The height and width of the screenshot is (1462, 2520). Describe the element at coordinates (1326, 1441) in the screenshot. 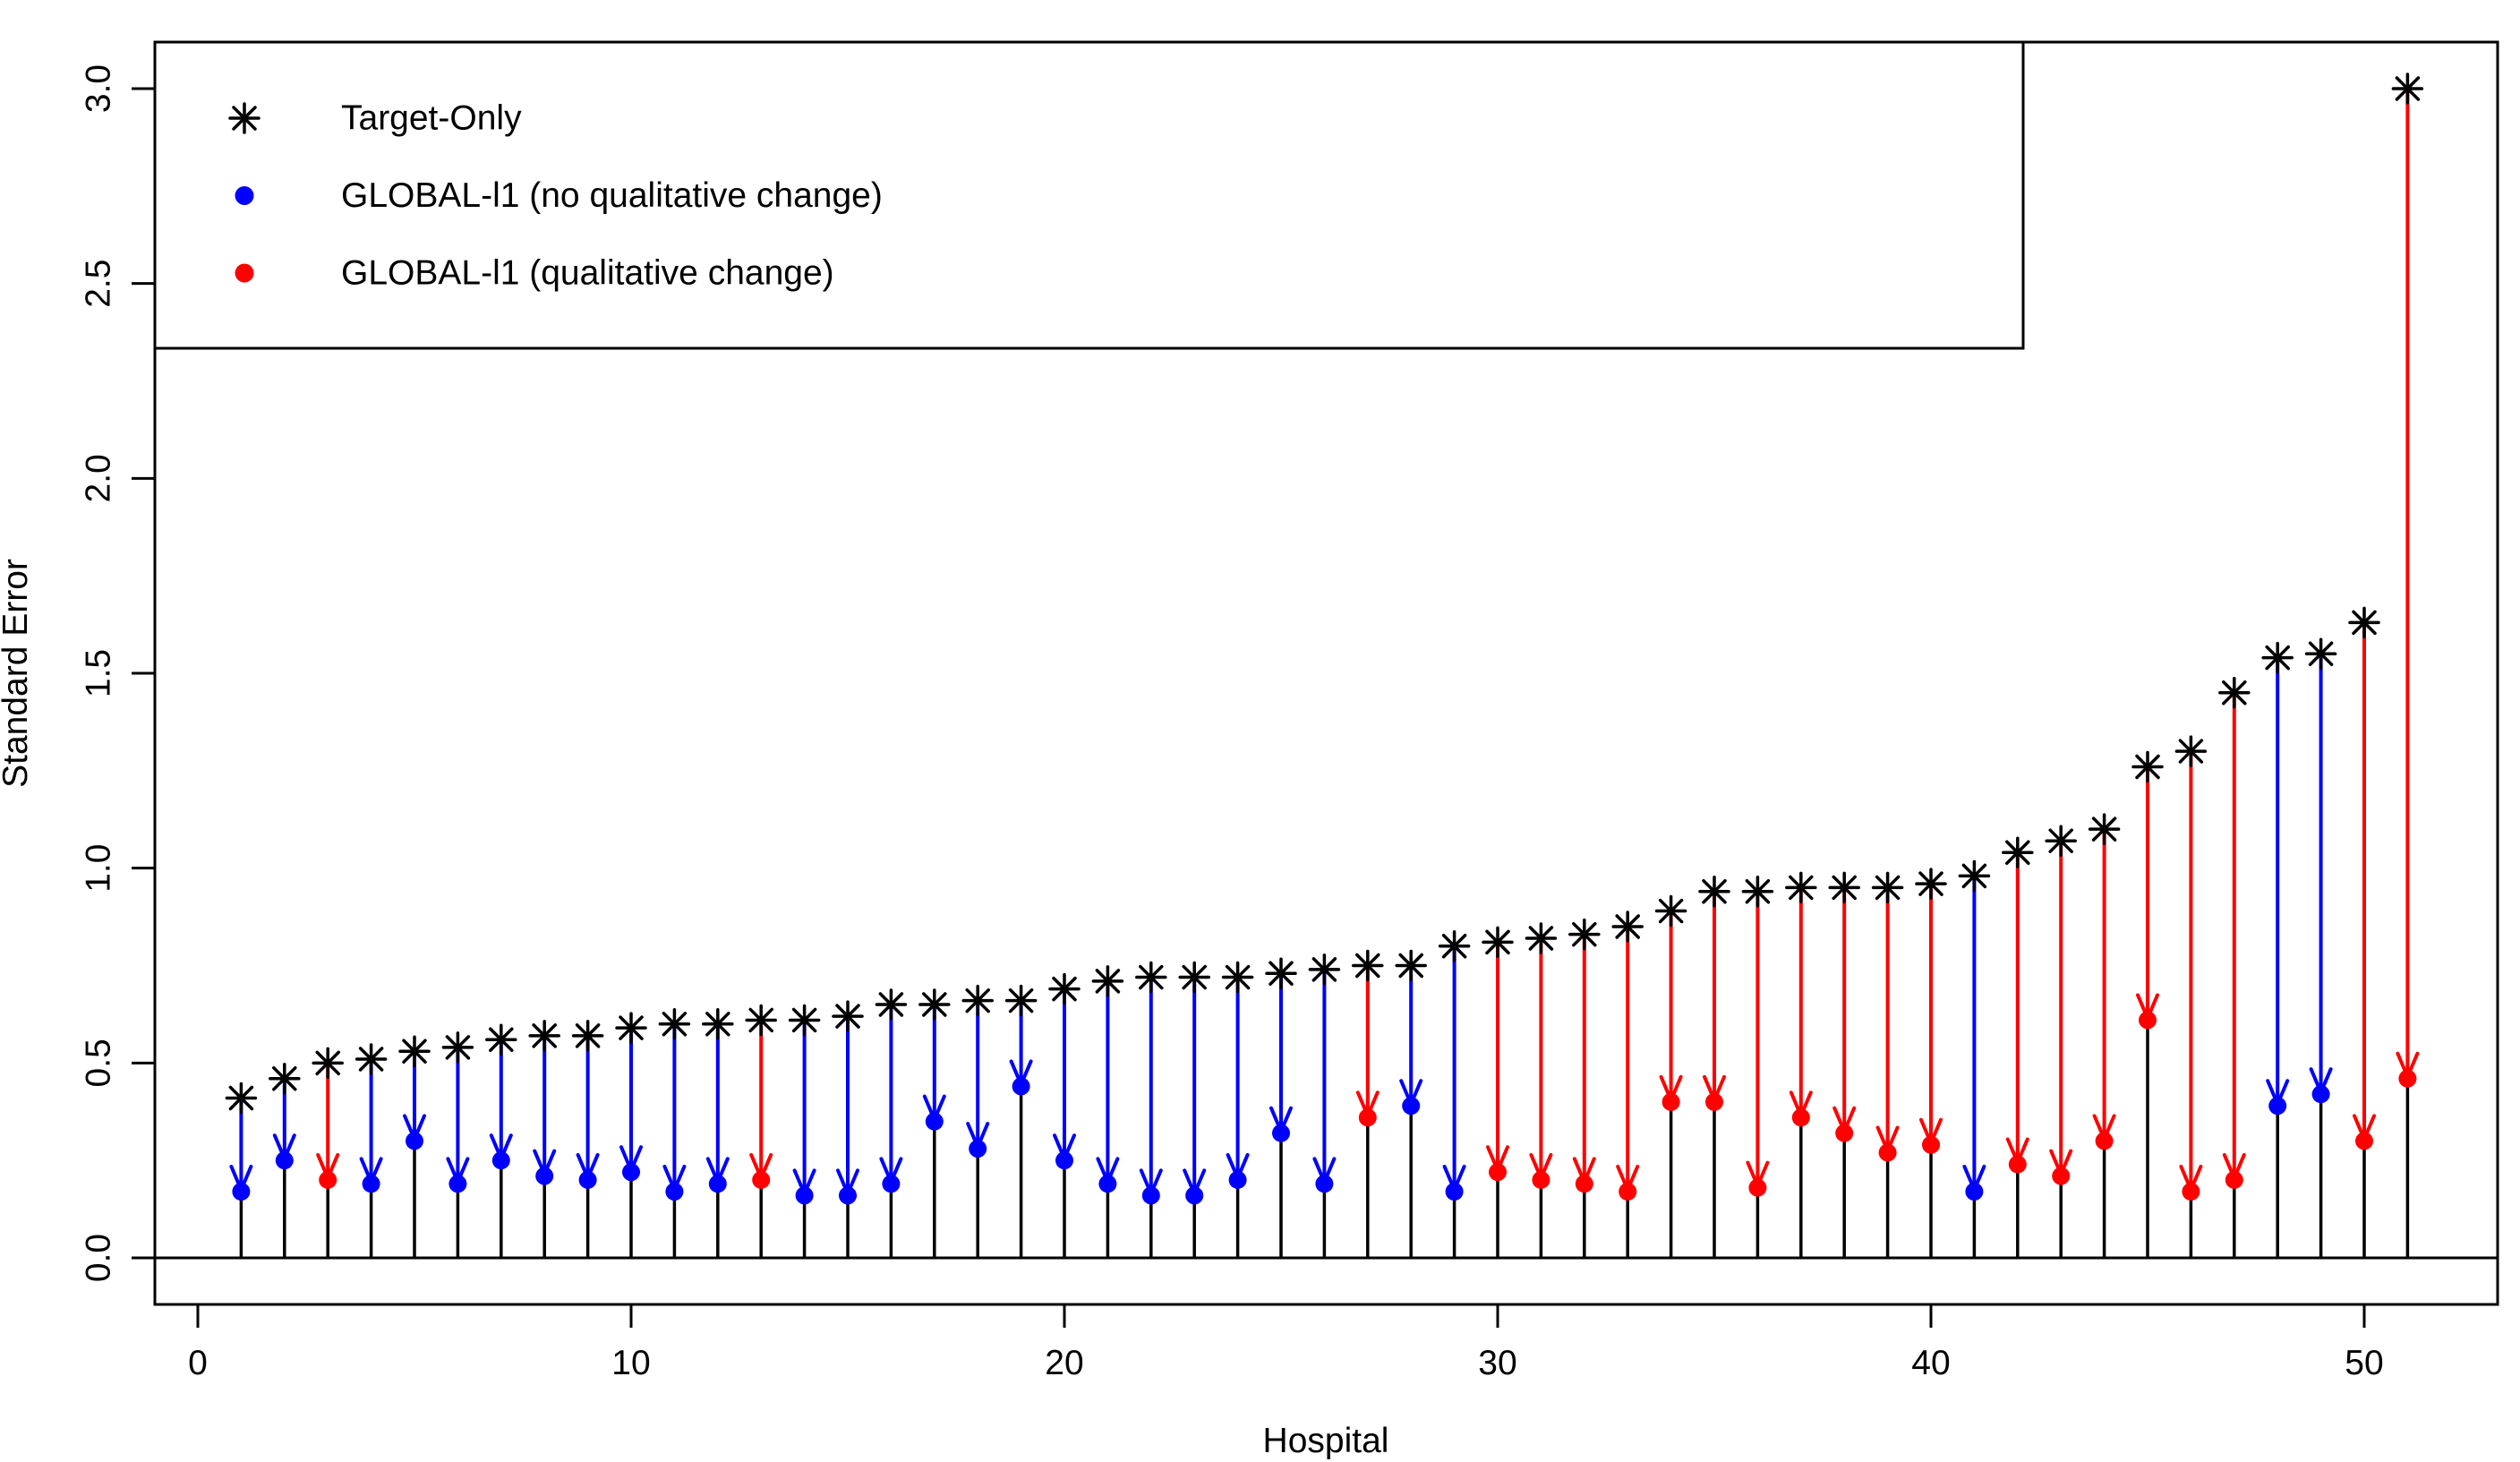

I see `x-axis-title: Hospital` at that location.